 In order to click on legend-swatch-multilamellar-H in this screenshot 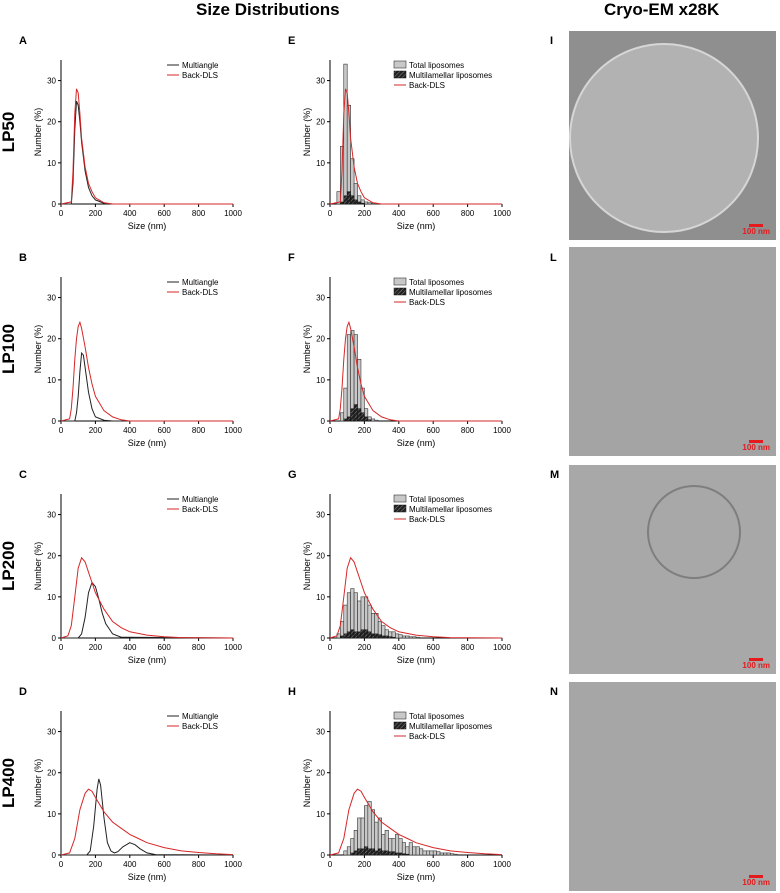, I will do `click(400, 725)`.